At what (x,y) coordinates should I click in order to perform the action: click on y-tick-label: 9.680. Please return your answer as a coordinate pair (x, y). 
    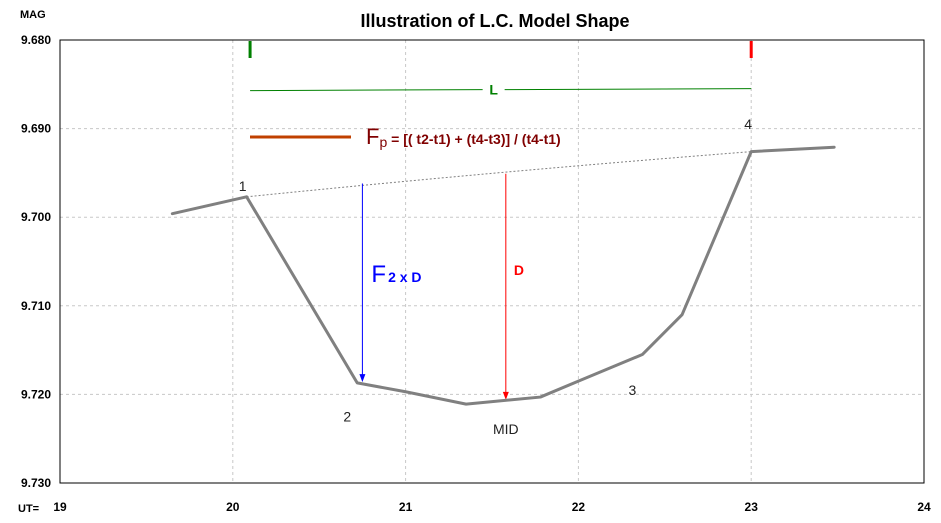
    Looking at the image, I should click on (36, 40).